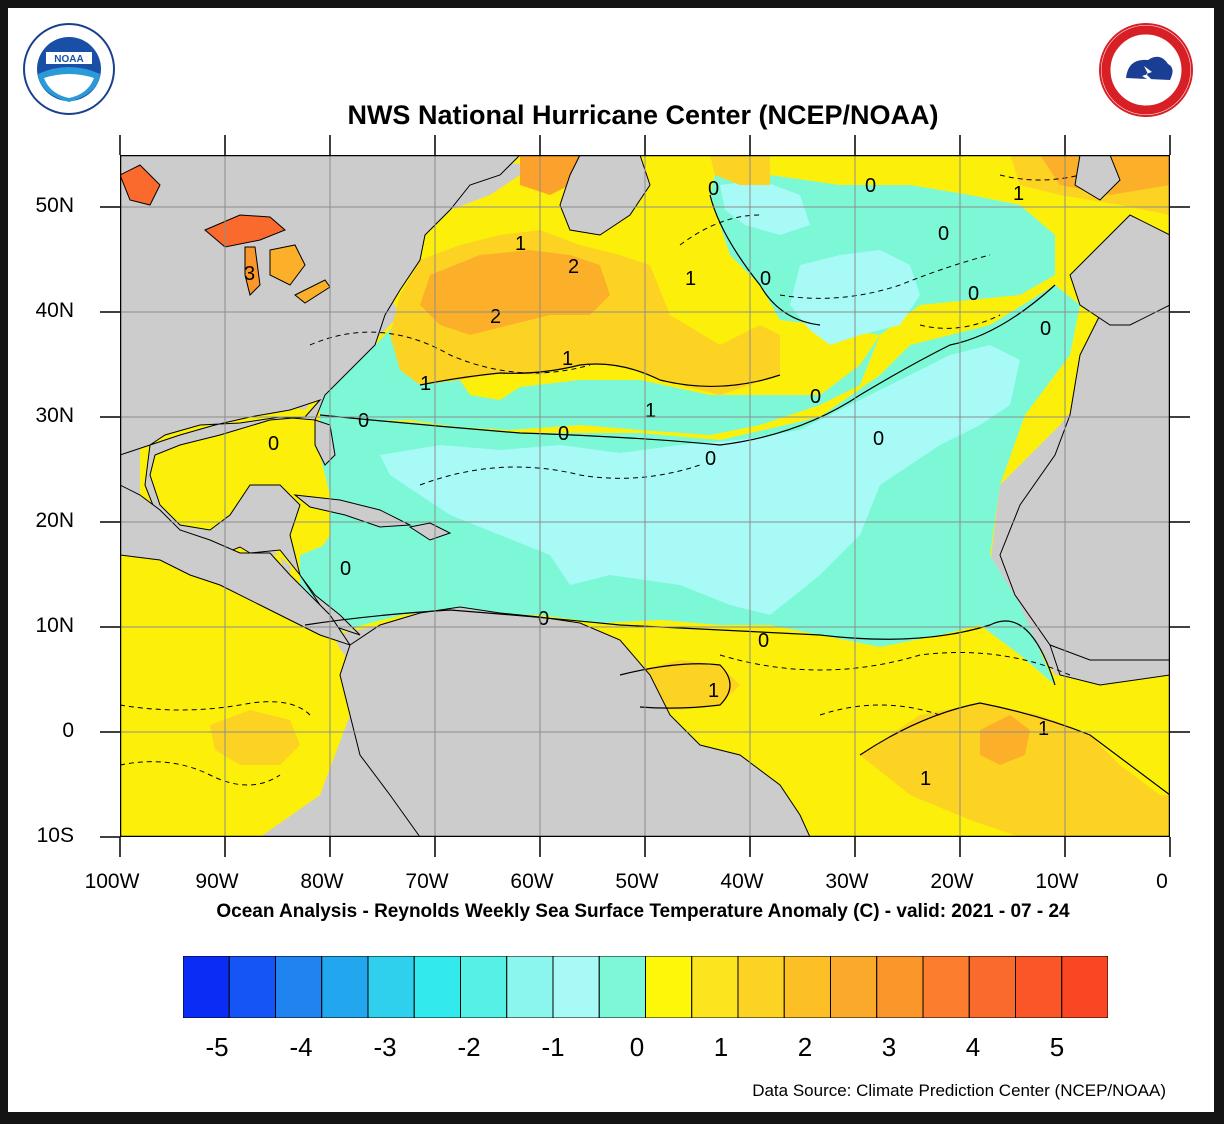  Describe the element at coordinates (217, 881) in the screenshot. I see `lon-label: 90W` at that location.